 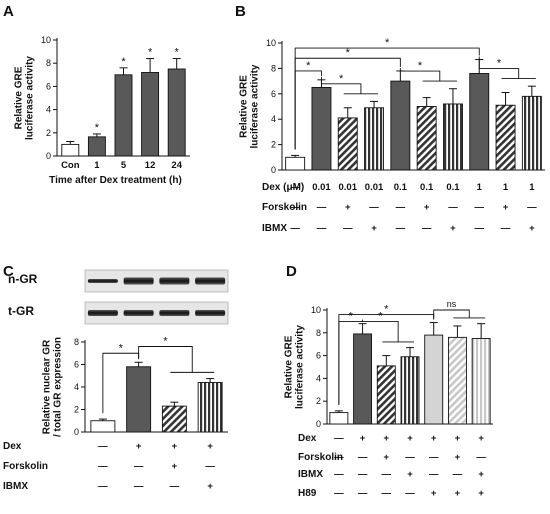 I want to click on y-axis-label-line: / total GR expression, so click(x=58, y=387).